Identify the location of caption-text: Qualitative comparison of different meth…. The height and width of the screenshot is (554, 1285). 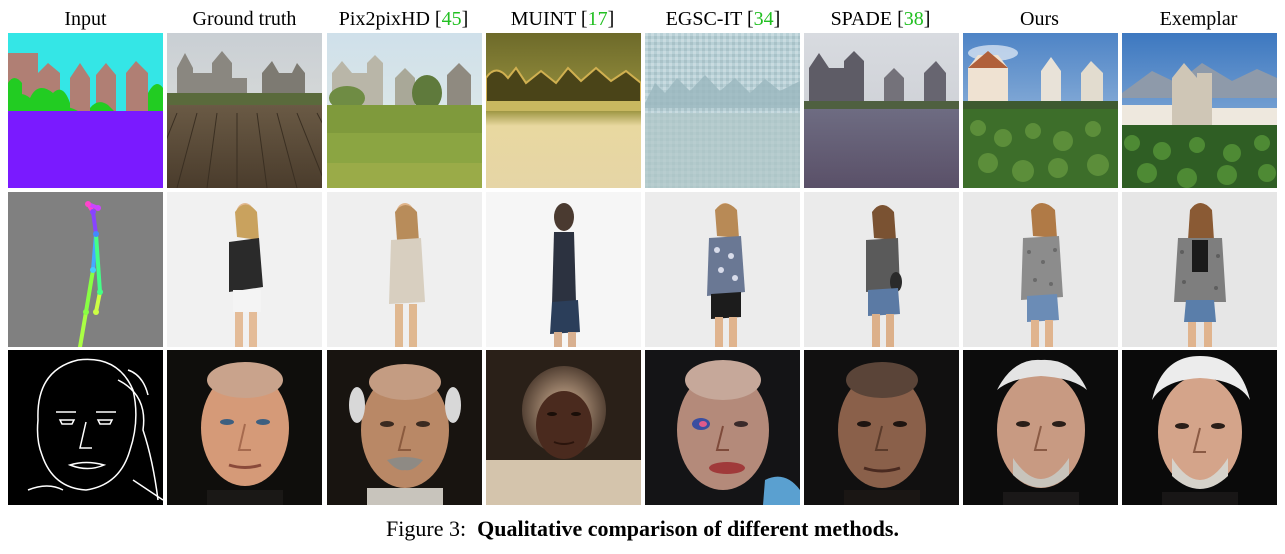
(688, 528).